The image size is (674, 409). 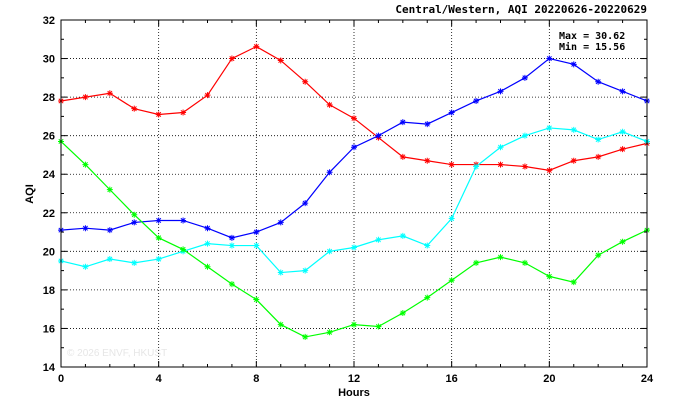 I want to click on x-tick-label: 16, so click(x=452, y=379).